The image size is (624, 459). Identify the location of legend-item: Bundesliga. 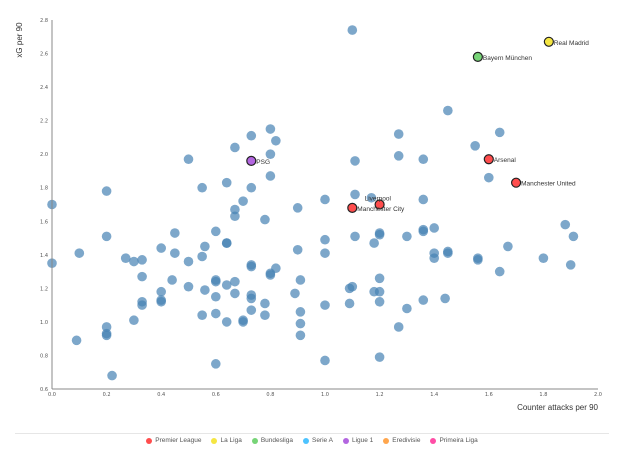
(272, 440).